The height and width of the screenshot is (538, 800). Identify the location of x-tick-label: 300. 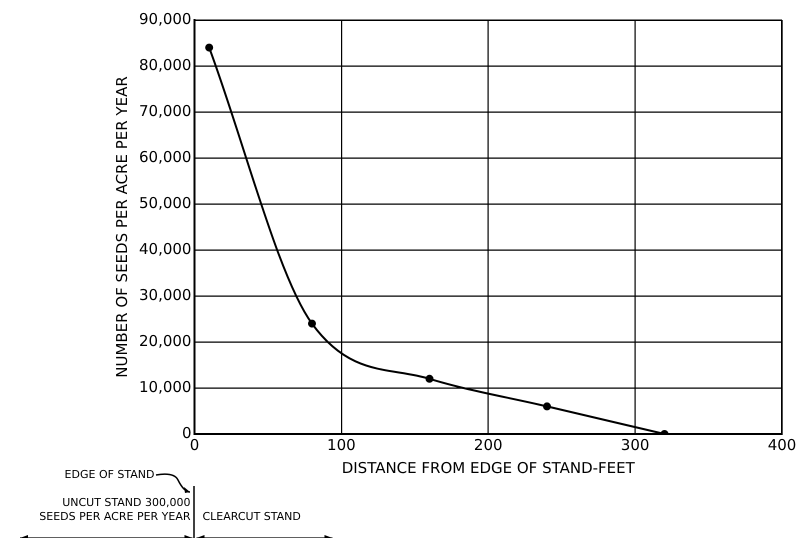
(635, 445).